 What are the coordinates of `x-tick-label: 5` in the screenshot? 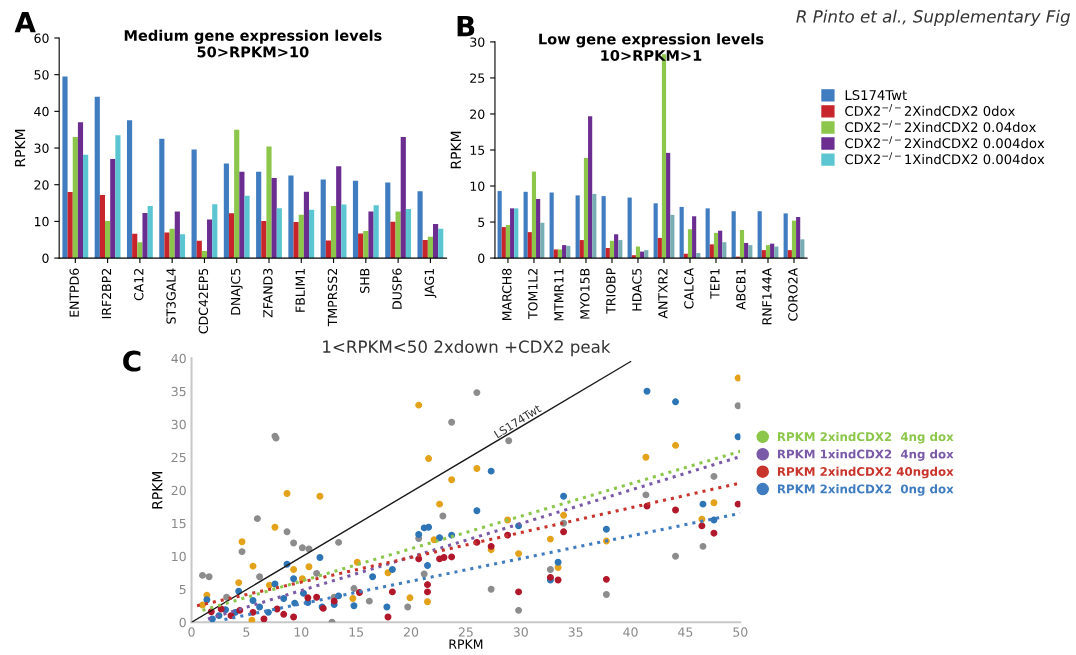 It's located at (246, 632).